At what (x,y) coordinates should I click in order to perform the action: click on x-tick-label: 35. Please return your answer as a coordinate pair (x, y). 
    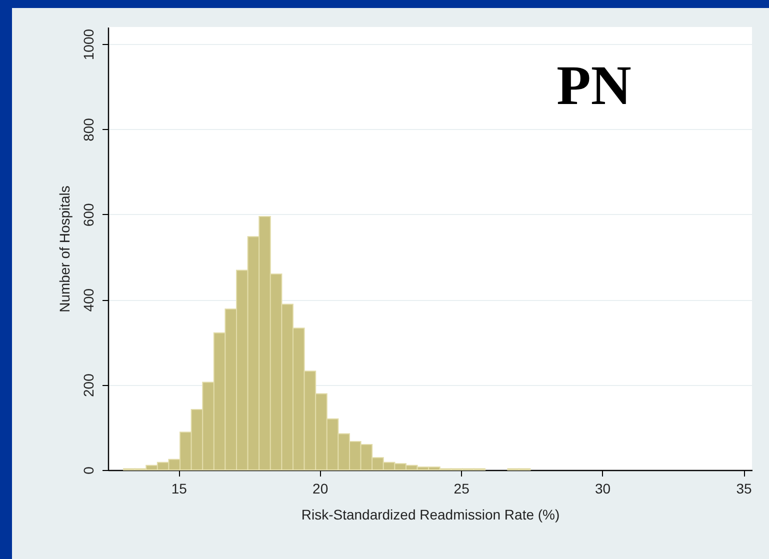
    Looking at the image, I should click on (744, 488).